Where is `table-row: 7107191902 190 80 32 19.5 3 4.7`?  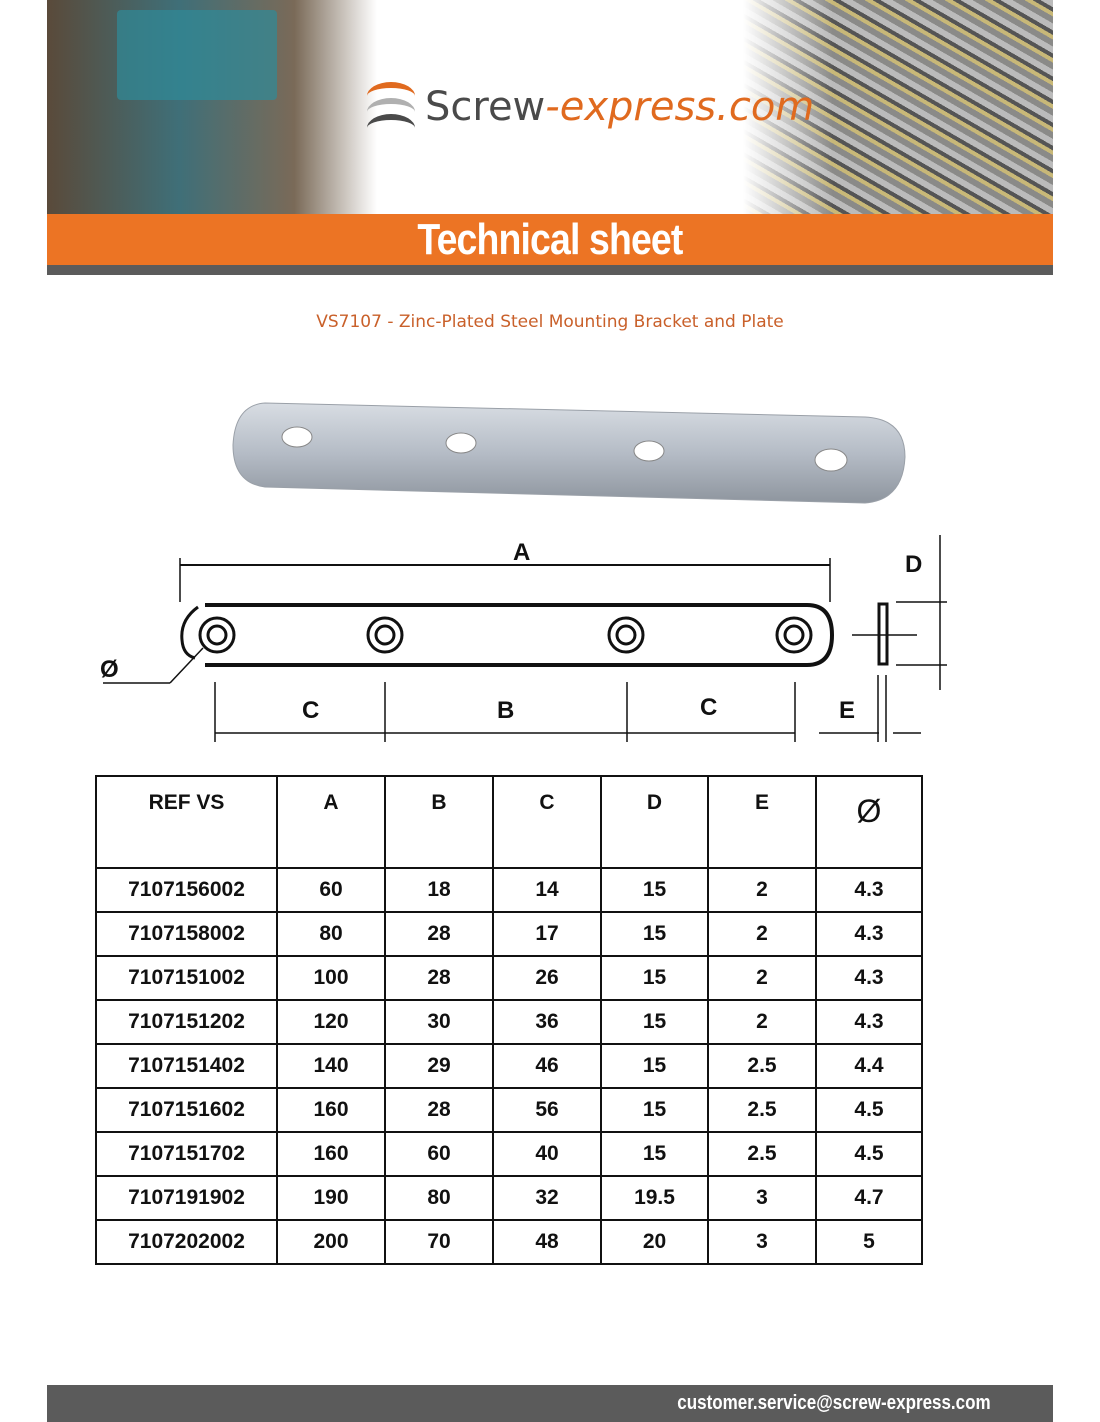 table-row: 7107191902 190 80 32 19.5 3 4.7 is located at coordinates (509, 1198).